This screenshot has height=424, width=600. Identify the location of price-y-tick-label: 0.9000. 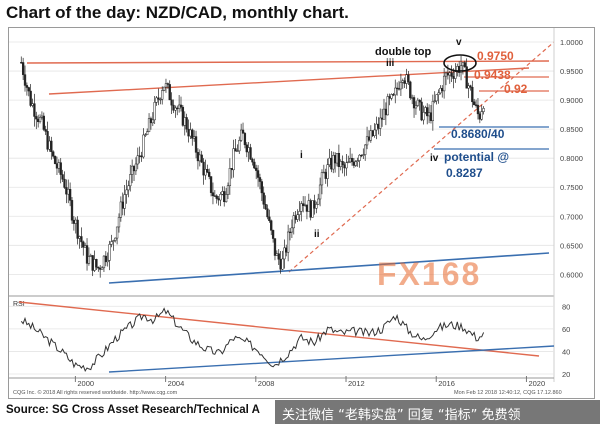
(571, 100).